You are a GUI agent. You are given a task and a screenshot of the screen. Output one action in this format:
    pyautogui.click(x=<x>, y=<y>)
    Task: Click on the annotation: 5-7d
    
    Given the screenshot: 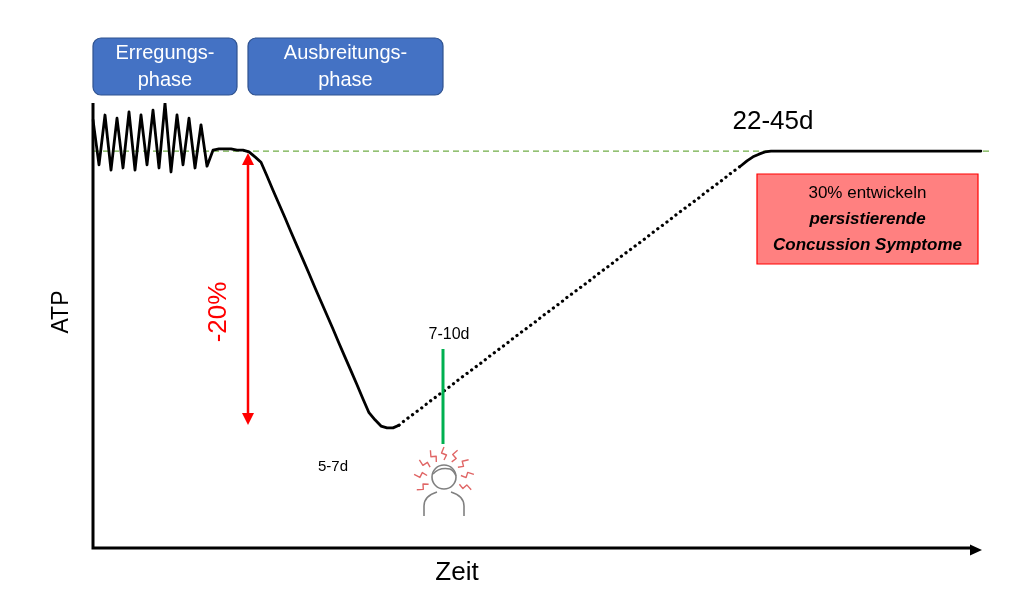 What is the action you would take?
    pyautogui.click(x=333, y=466)
    